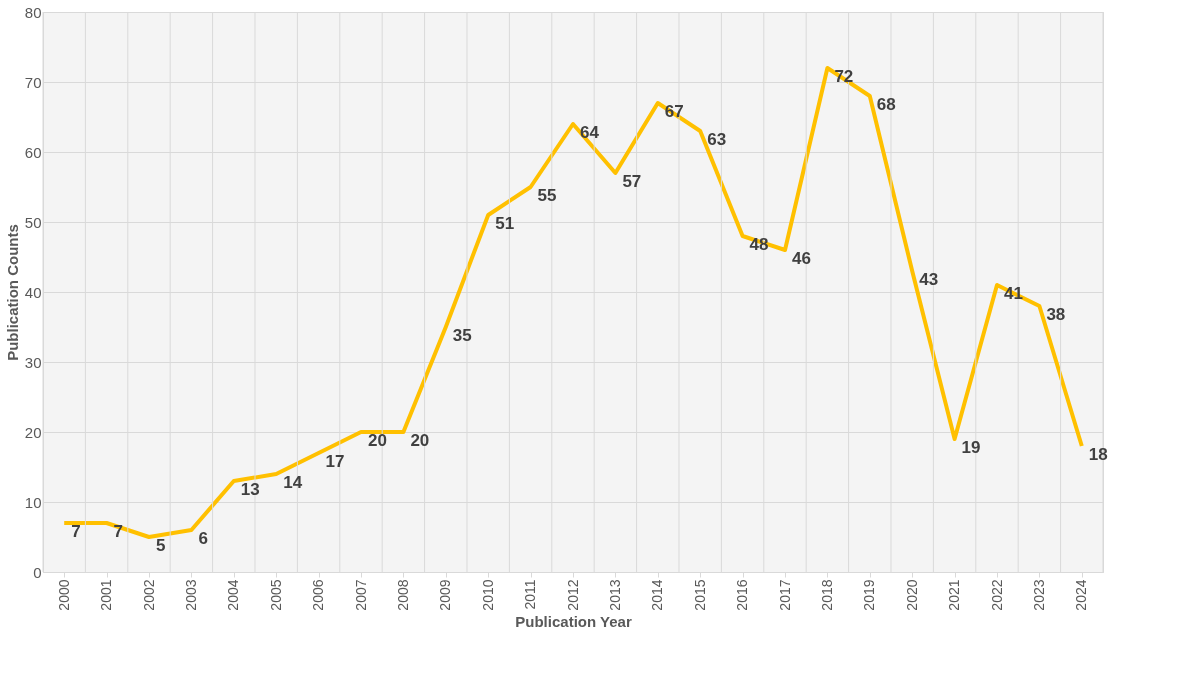 The width and height of the screenshot is (1194, 697). What do you see at coordinates (742, 595) in the screenshot?
I see `x-tick-label: 2016` at bounding box center [742, 595].